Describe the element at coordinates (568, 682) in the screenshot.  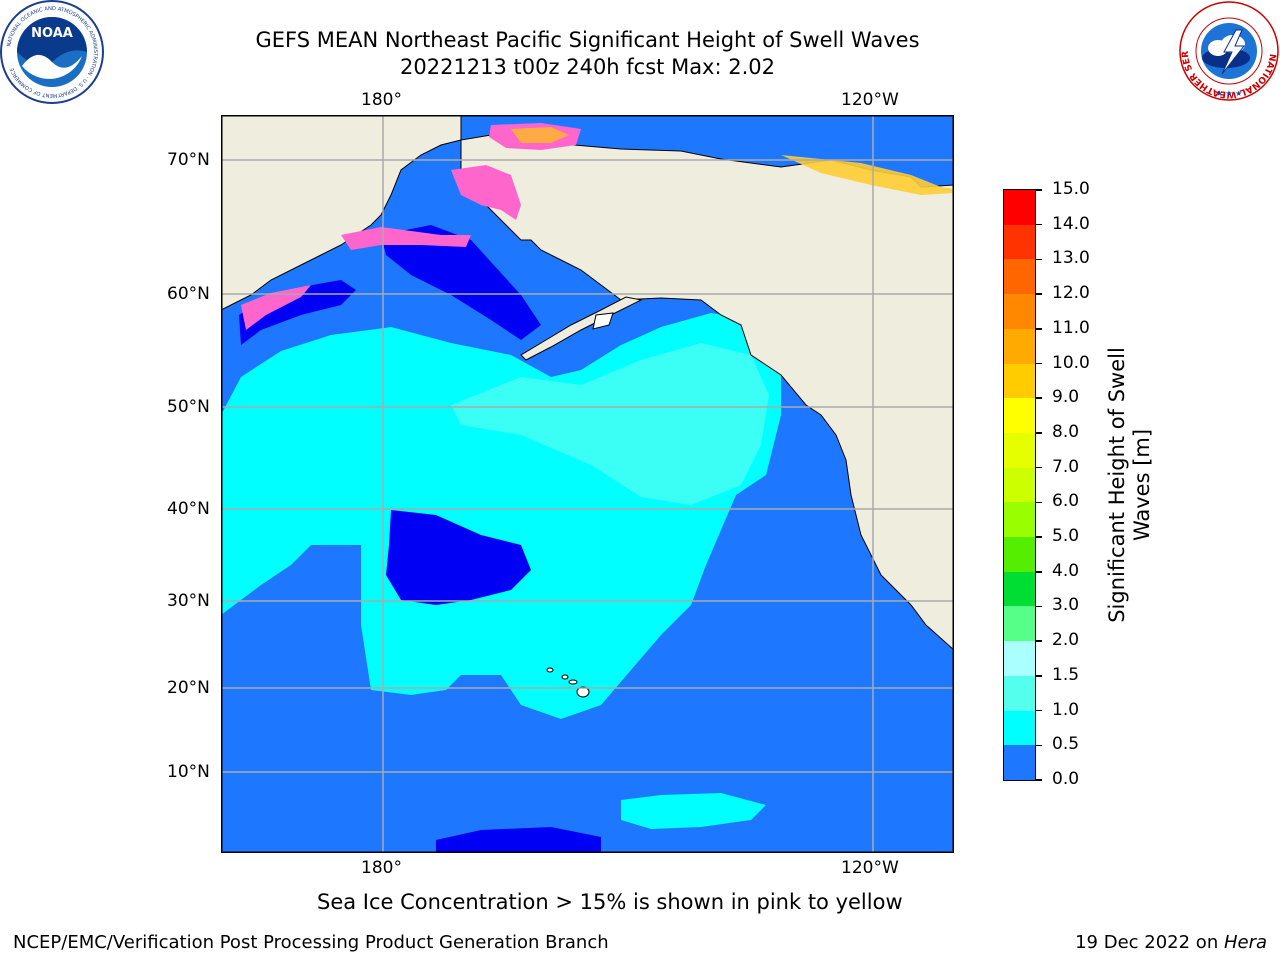
I see `hawaii-islands` at that location.